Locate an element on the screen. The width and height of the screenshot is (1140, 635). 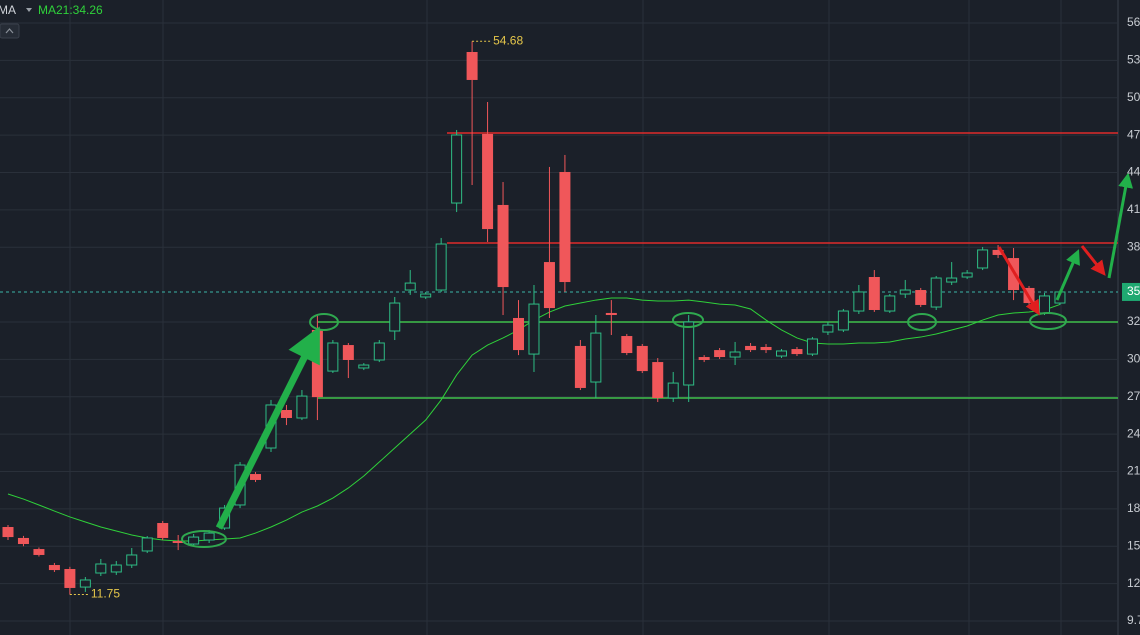
indicator-label: MA is located at coordinates (8, 10).